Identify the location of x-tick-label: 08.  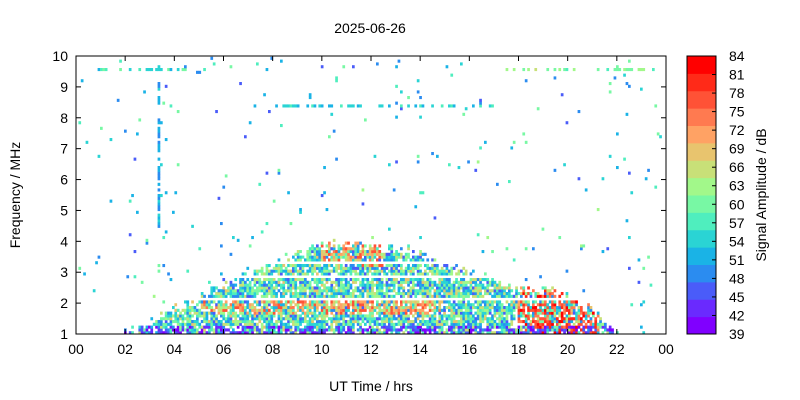
(273, 349).